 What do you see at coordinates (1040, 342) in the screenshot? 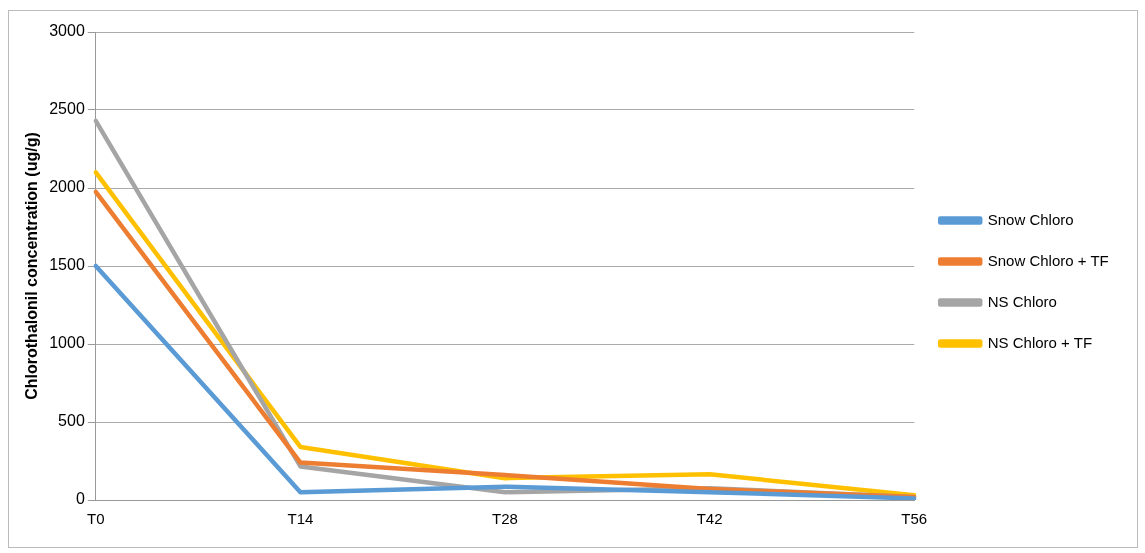
I see `legend-label: NS Chloro + TF` at bounding box center [1040, 342].